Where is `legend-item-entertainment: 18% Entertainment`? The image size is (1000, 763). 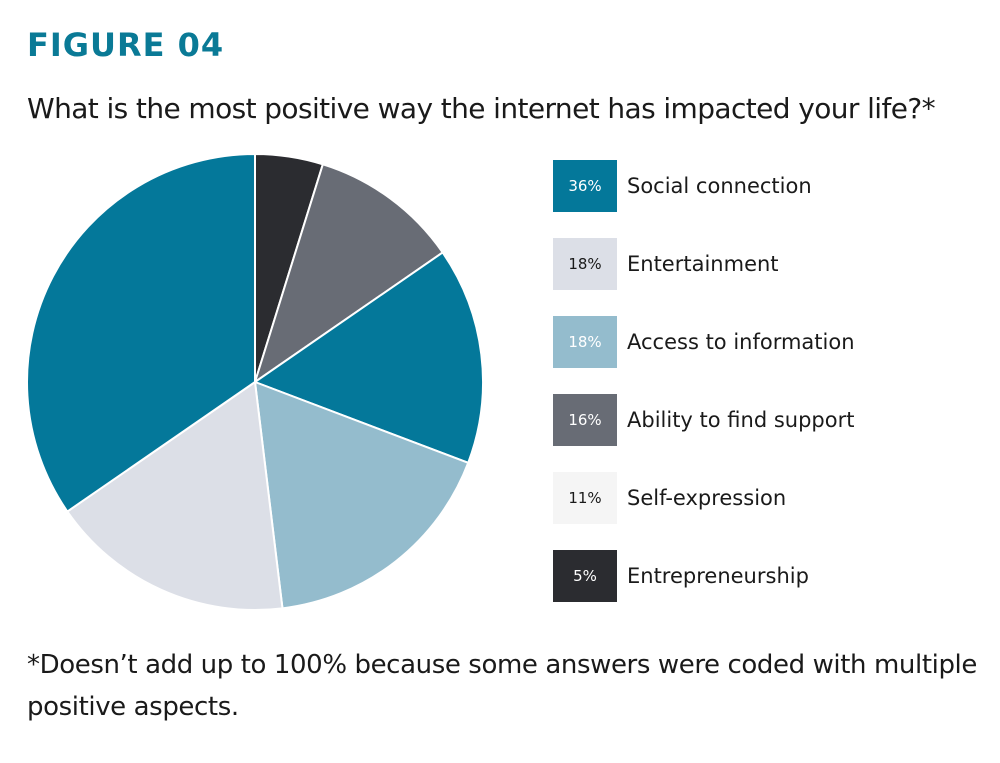 legend-item-entertainment: 18% Entertainment is located at coordinates (666, 264).